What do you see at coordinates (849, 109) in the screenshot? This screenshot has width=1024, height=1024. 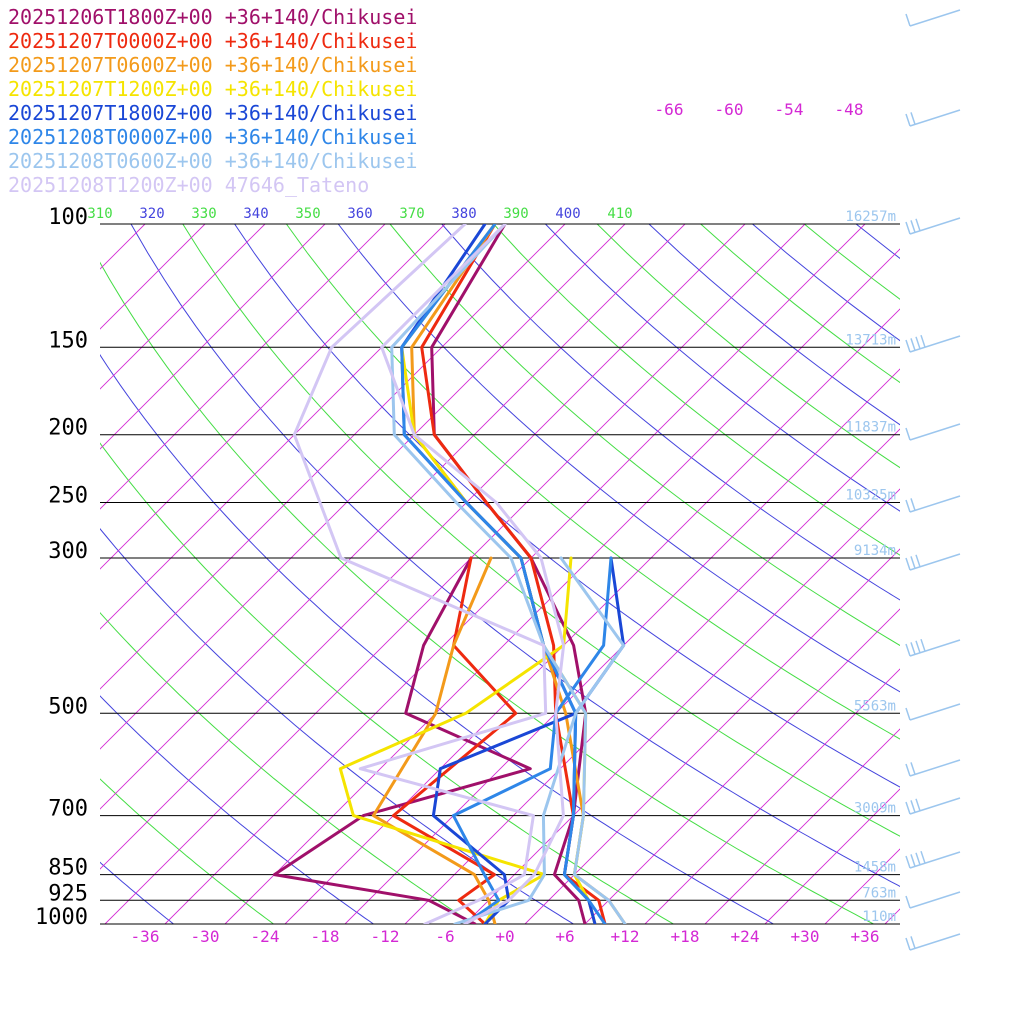 I see `upper-temperature-tick-label: -48` at bounding box center [849, 109].